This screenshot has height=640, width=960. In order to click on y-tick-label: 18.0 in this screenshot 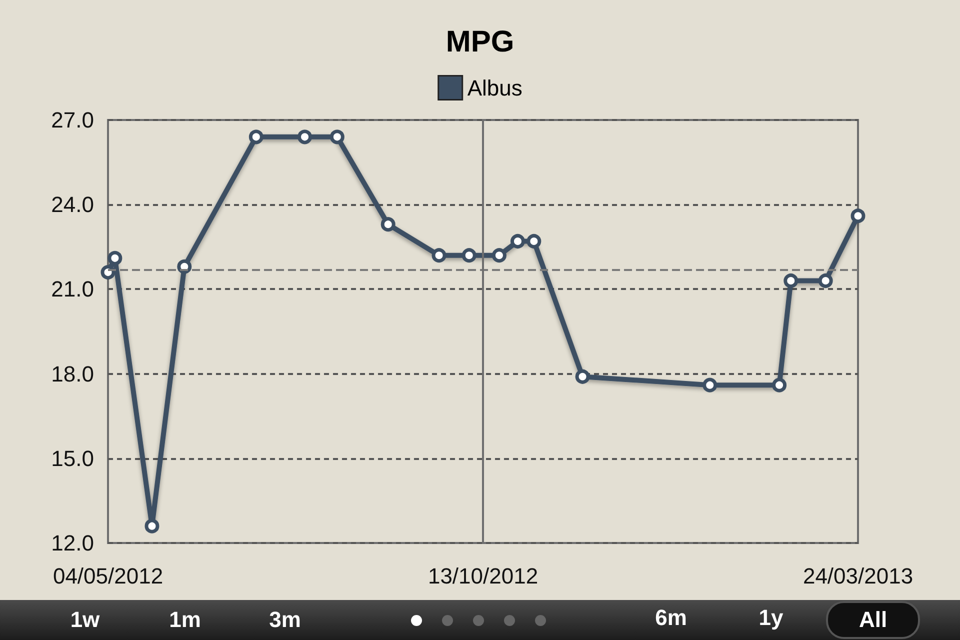, I will do `click(72, 373)`.